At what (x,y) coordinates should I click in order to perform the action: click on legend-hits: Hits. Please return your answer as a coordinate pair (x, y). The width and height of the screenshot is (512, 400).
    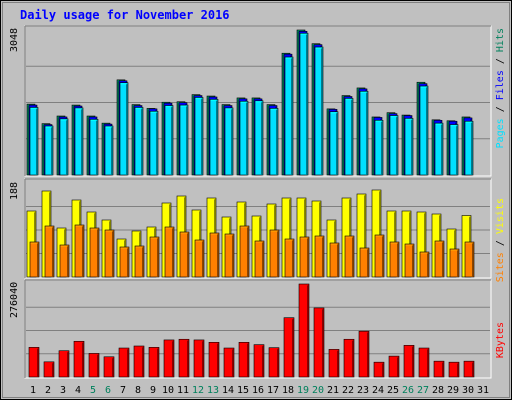
    Looking at the image, I should click on (500, 40).